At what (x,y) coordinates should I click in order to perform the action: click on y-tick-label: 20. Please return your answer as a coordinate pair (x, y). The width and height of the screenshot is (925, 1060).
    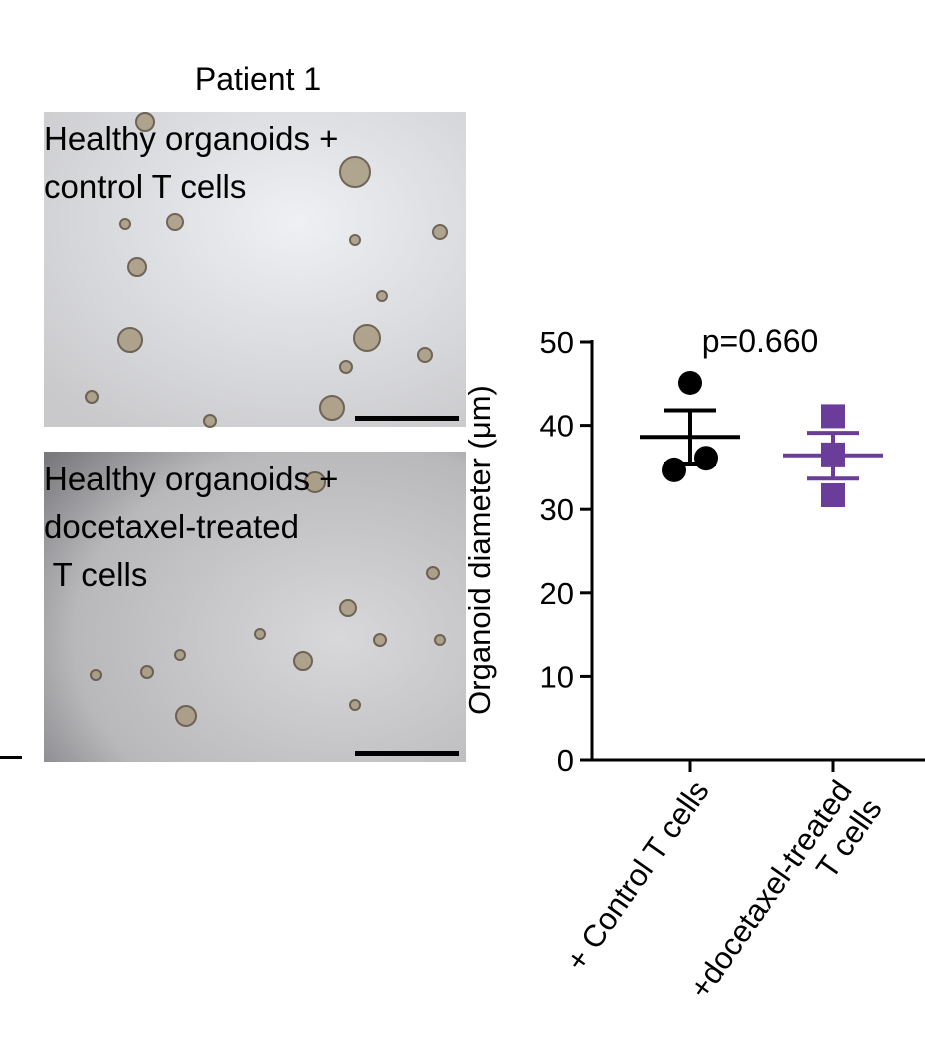
    Looking at the image, I should click on (557, 593).